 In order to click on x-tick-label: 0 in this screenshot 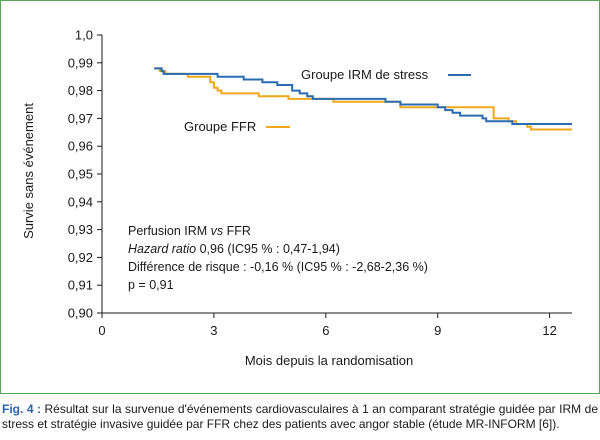, I will do `click(101, 330)`.